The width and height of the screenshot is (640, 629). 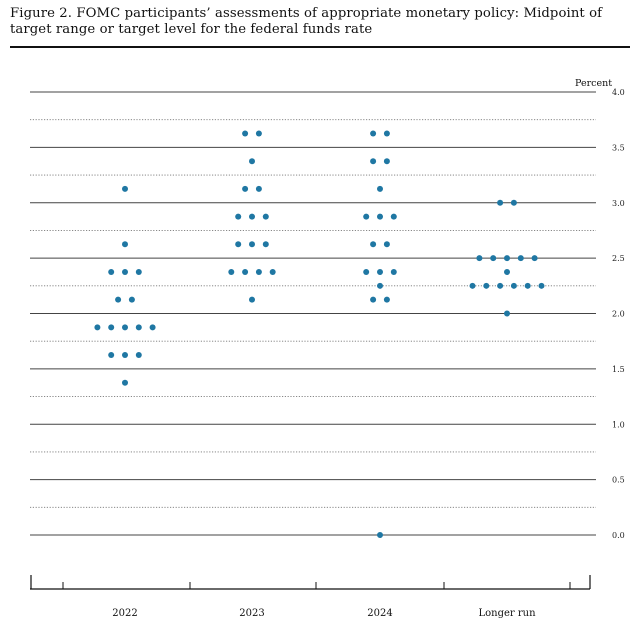 What do you see at coordinates (618, 535) in the screenshot?
I see `y-tick-label: 0.0` at bounding box center [618, 535].